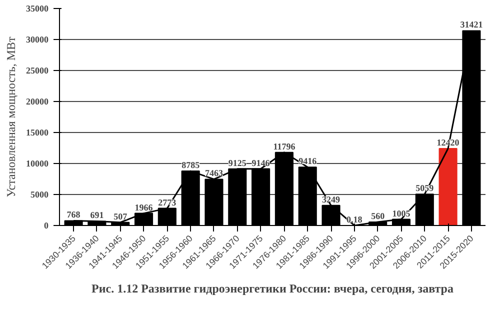 The image size is (500, 333). What do you see at coordinates (97, 215) in the screenshot?
I see `data-label: 691` at bounding box center [97, 215].